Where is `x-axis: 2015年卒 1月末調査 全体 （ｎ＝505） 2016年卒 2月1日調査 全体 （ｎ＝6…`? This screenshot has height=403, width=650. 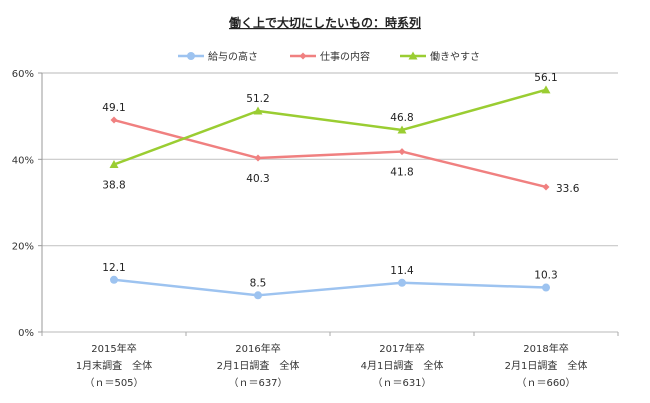
x-axis: 2015年卒 1月末調査 全体 （ｎ＝505） 2016年卒 2月1日調査 全体 （ｎ＝6… is located at coordinates (330, 360).